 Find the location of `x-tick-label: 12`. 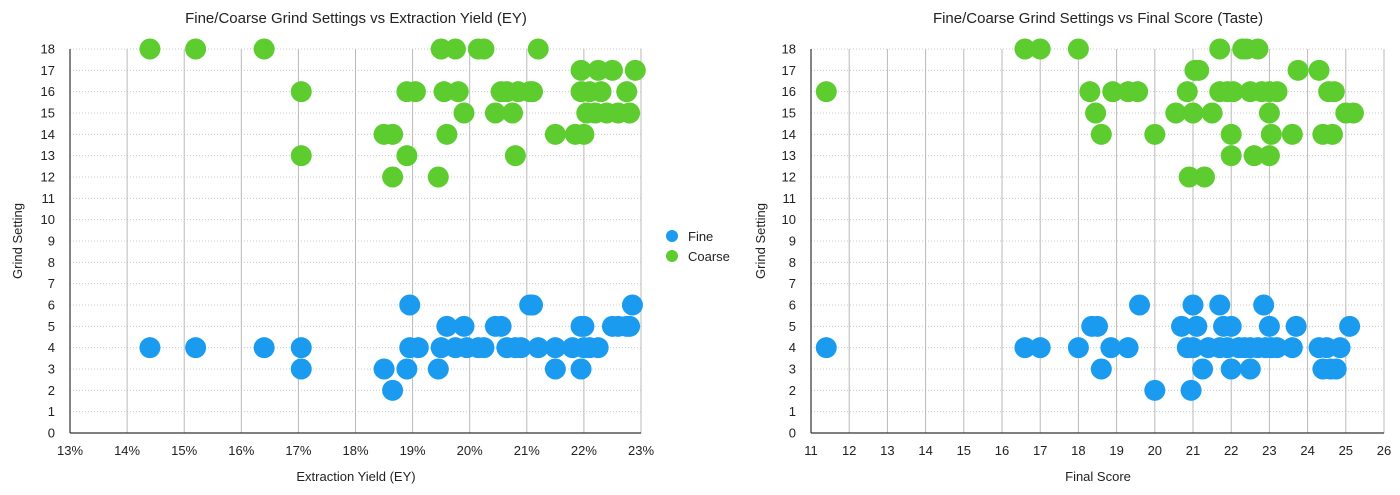

x-tick-label: 12 is located at coordinates (849, 450).